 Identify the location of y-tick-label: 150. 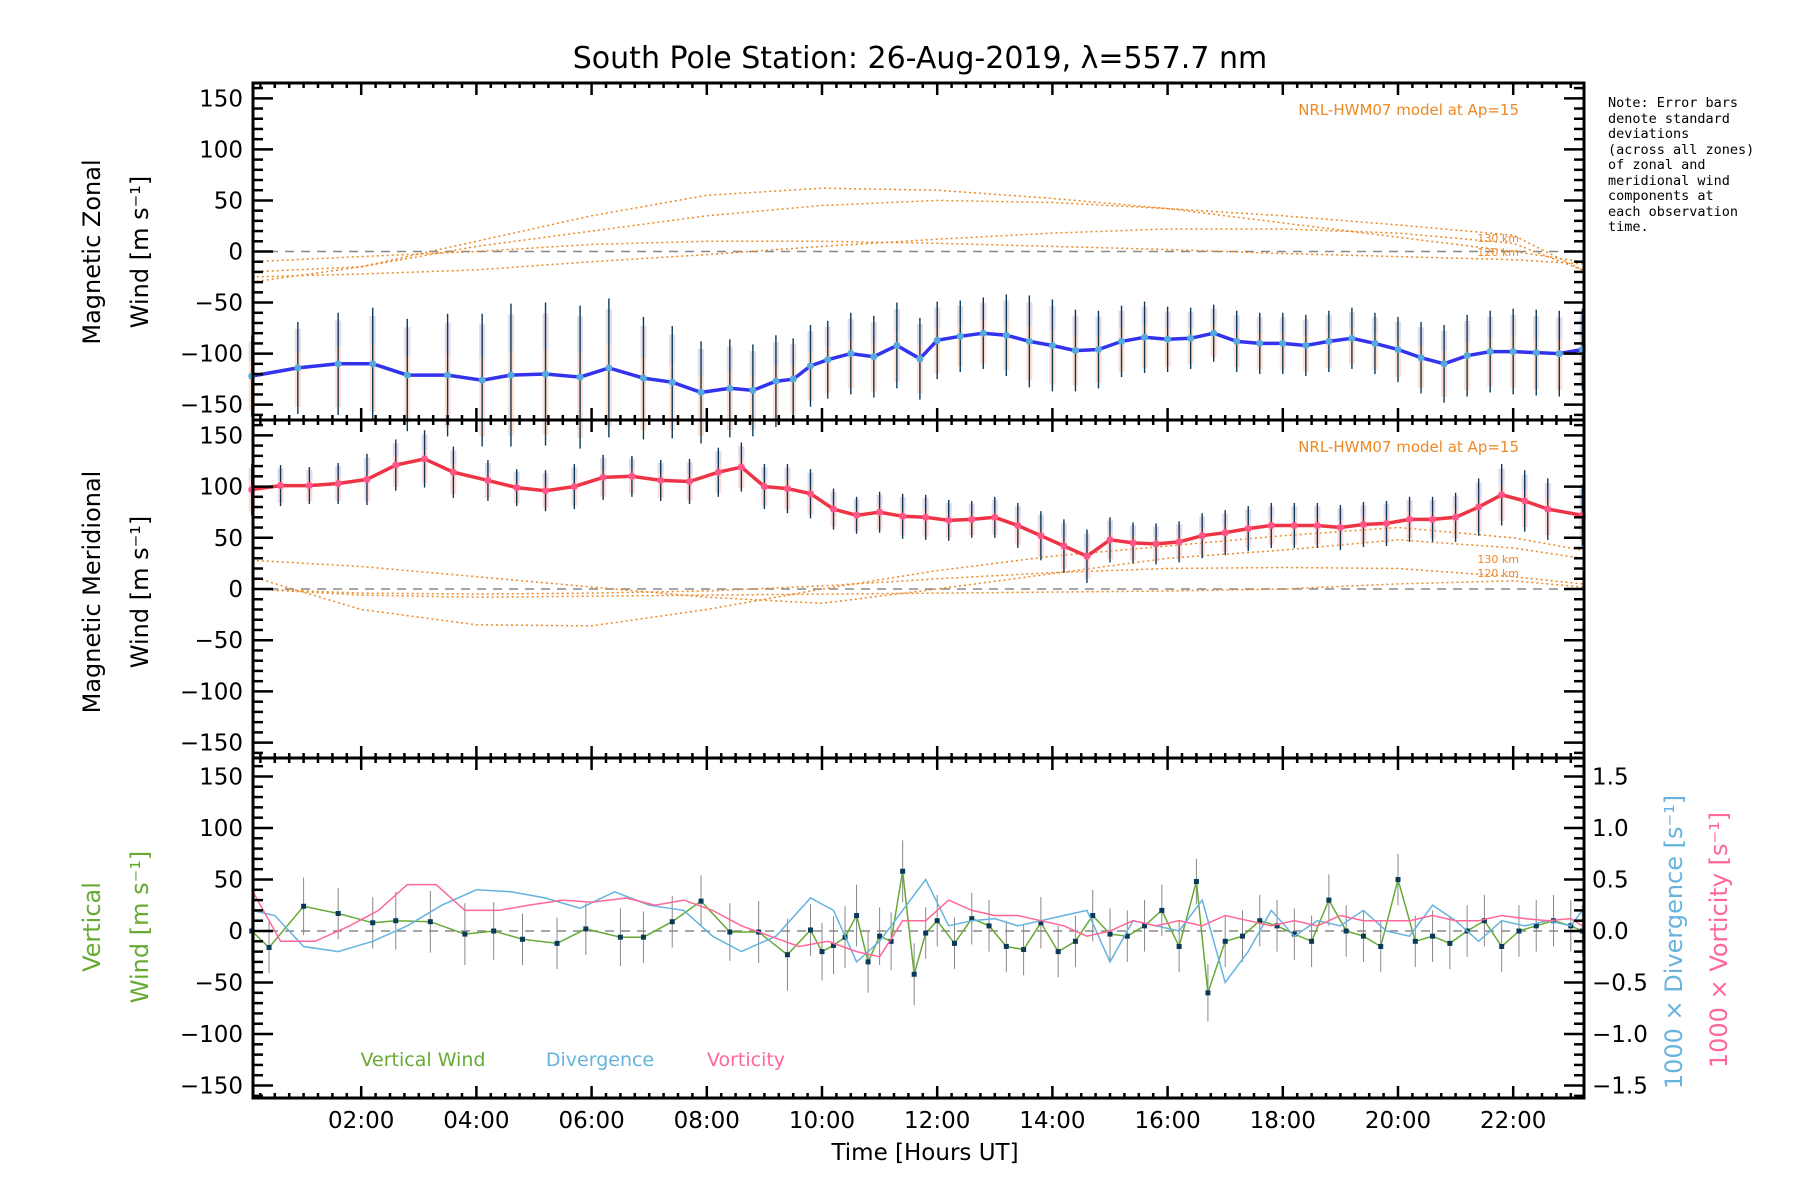
(221, 436).